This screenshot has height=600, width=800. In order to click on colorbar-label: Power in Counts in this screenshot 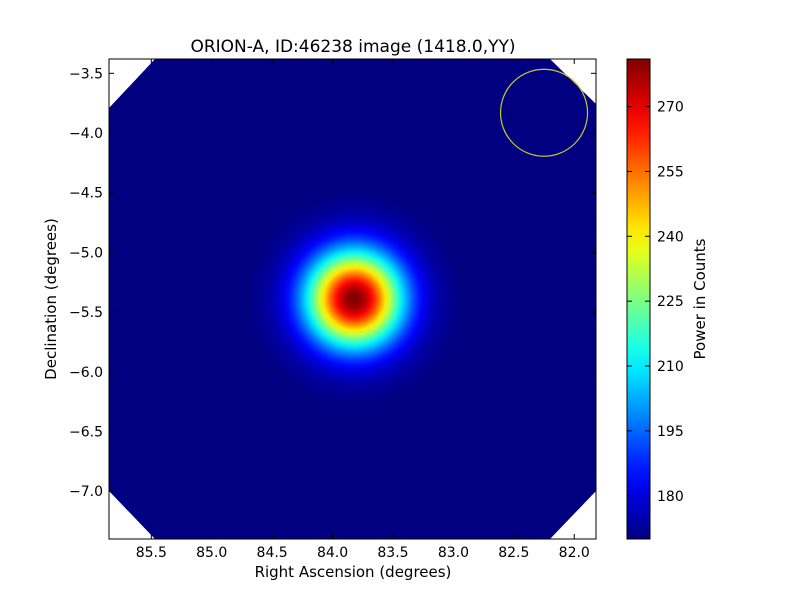, I will do `click(700, 298)`.